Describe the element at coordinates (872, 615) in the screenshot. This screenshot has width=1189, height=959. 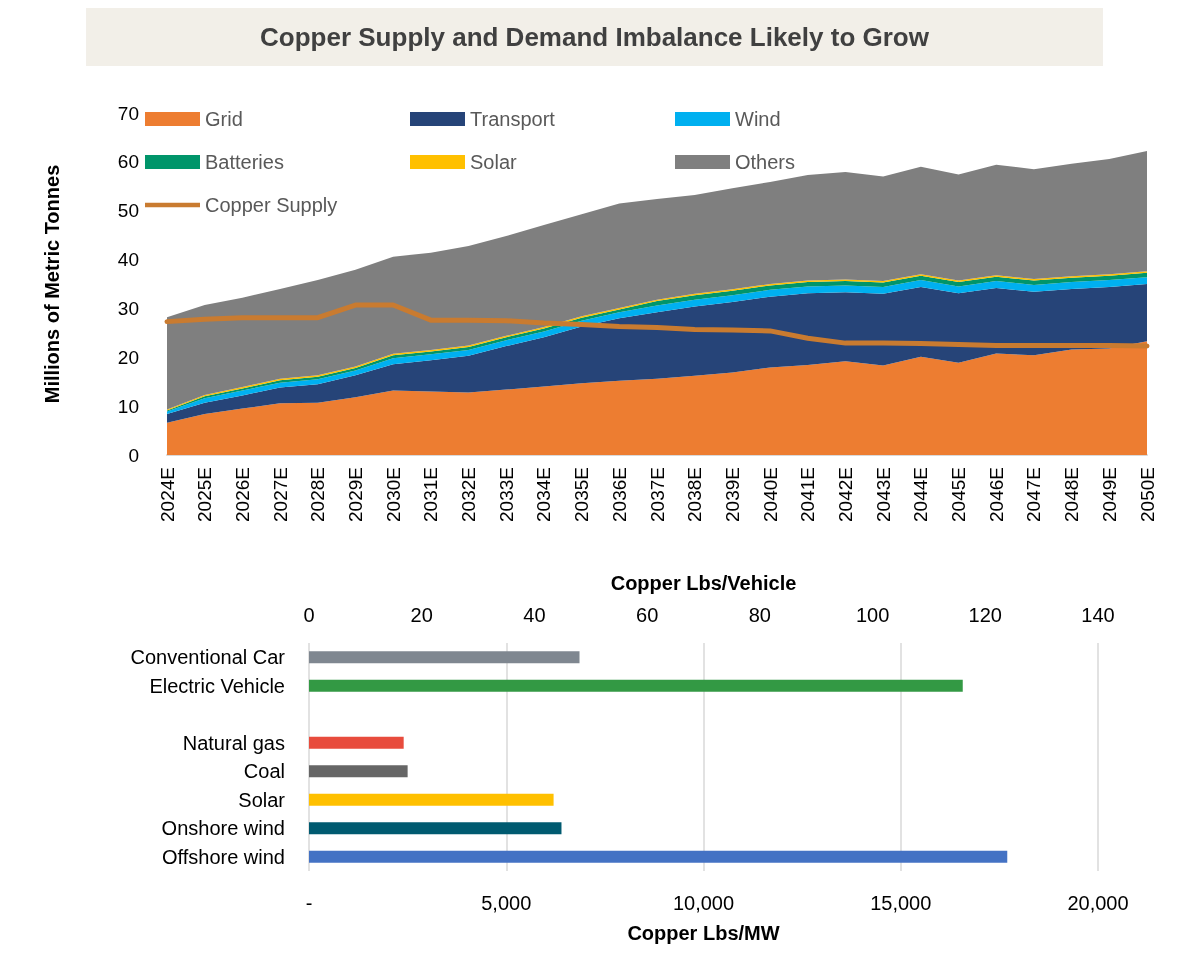
I see `x2-tick-label: 100` at that location.